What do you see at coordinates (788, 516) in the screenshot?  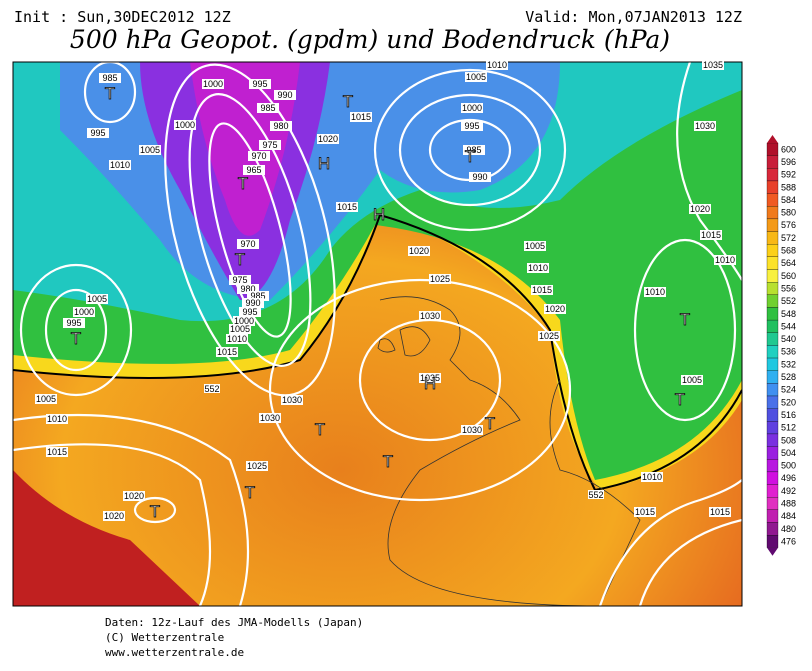 I see `colorbar-label: 484` at bounding box center [788, 516].